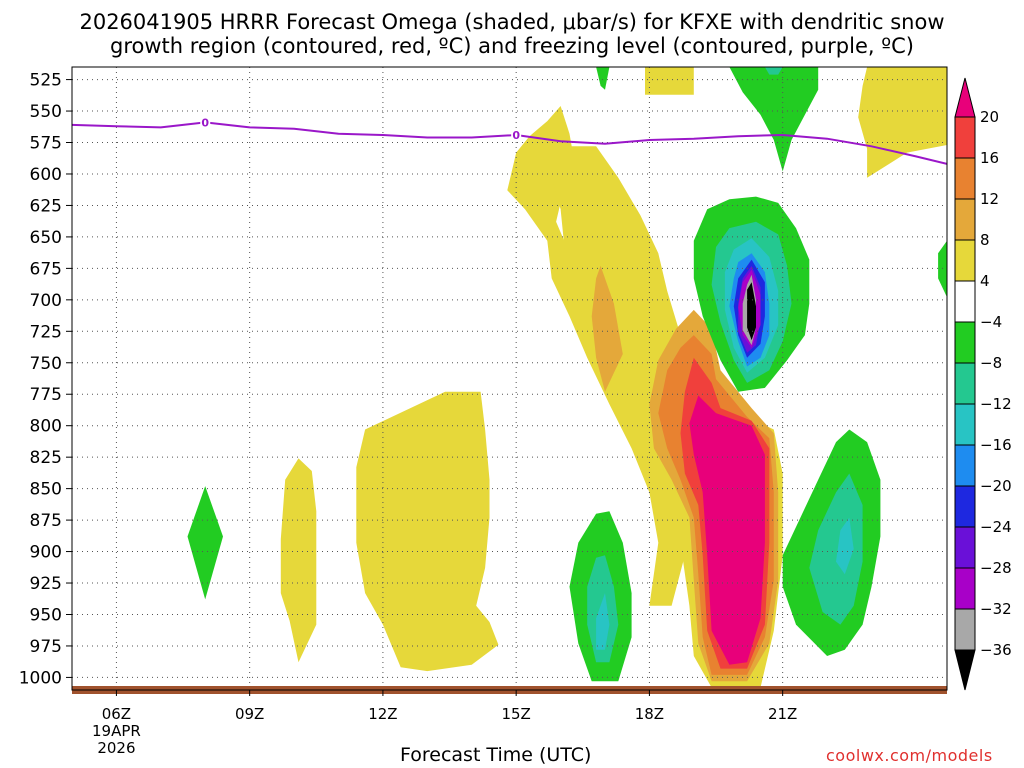  Describe the element at coordinates (298, 560) in the screenshot. I see `omega-region-rise-thin-10z` at that location.